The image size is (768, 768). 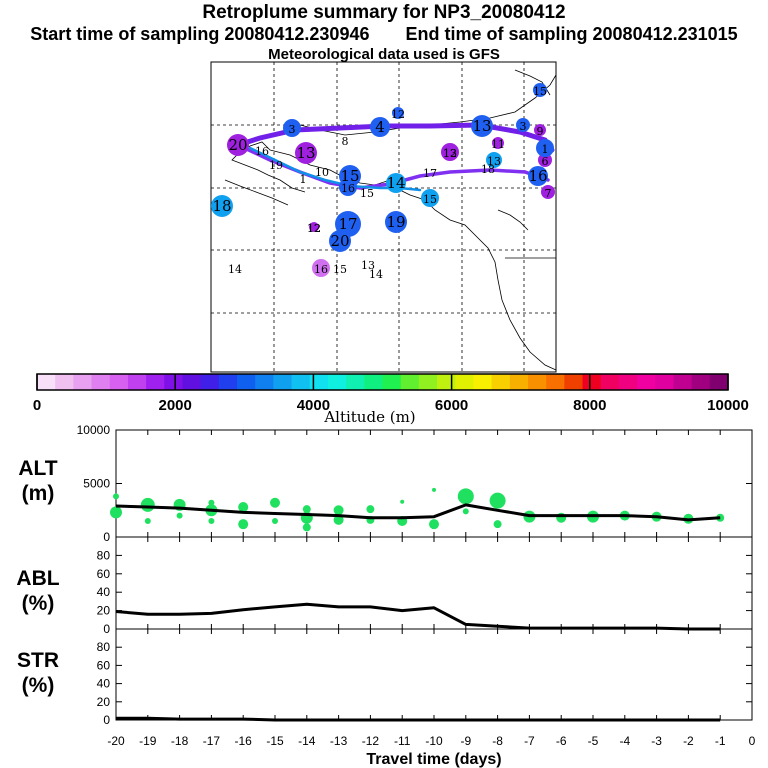 I want to click on x-tick-label: -18, so click(x=180, y=741).